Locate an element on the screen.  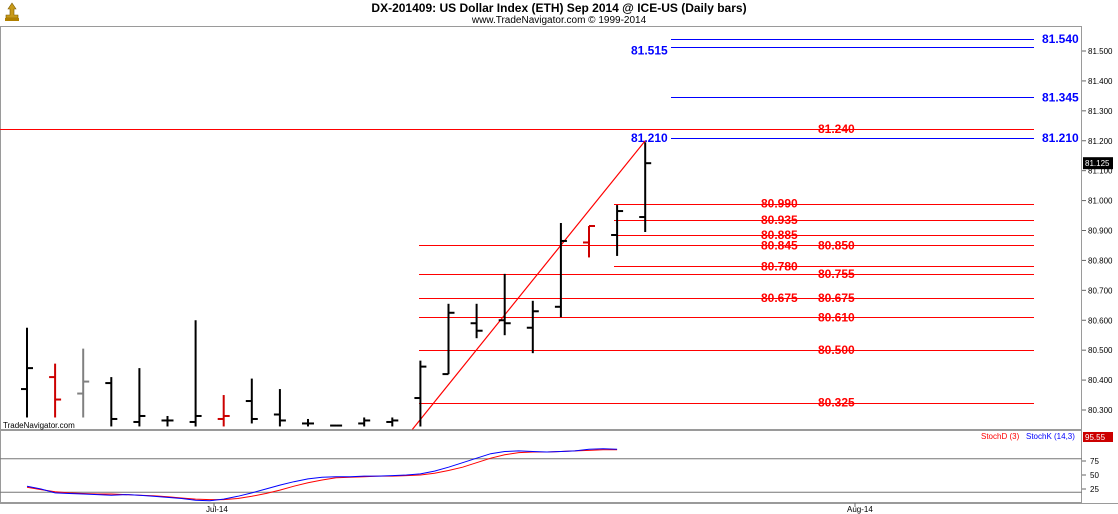
price-tick-label: 81.300 is located at coordinates (1100, 111).